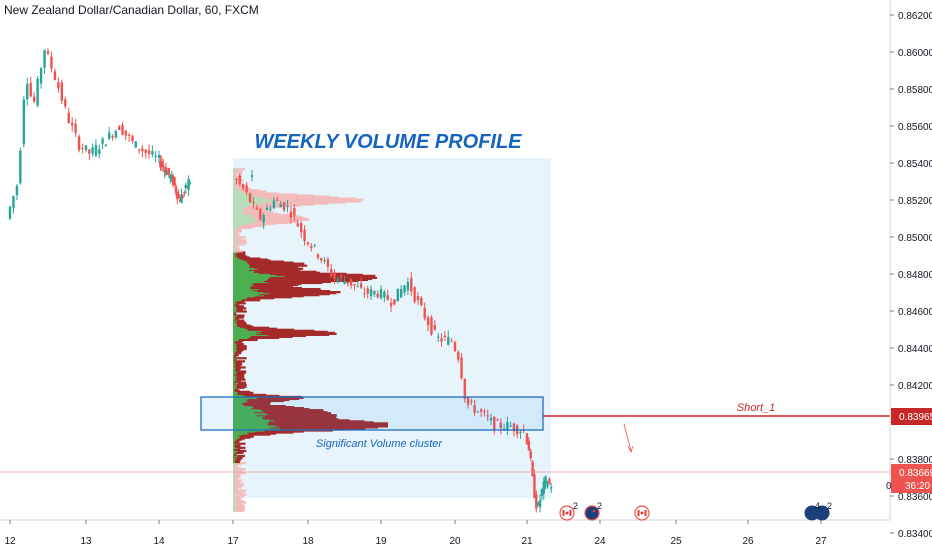 This screenshot has width=932, height=550. Describe the element at coordinates (593, 511) in the screenshot. I see `newzealand-flag-event-icon: 2` at that location.